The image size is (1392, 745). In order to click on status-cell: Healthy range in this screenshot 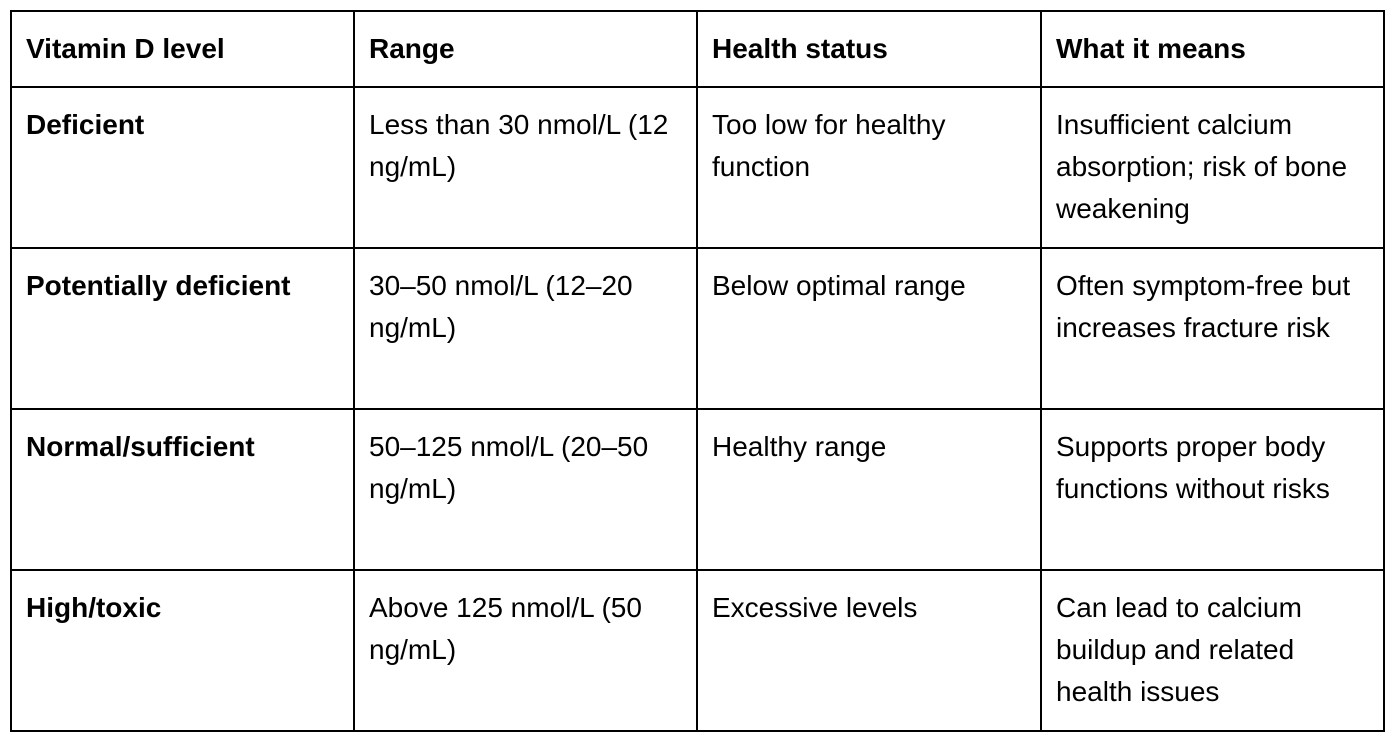, I will do `click(869, 489)`.